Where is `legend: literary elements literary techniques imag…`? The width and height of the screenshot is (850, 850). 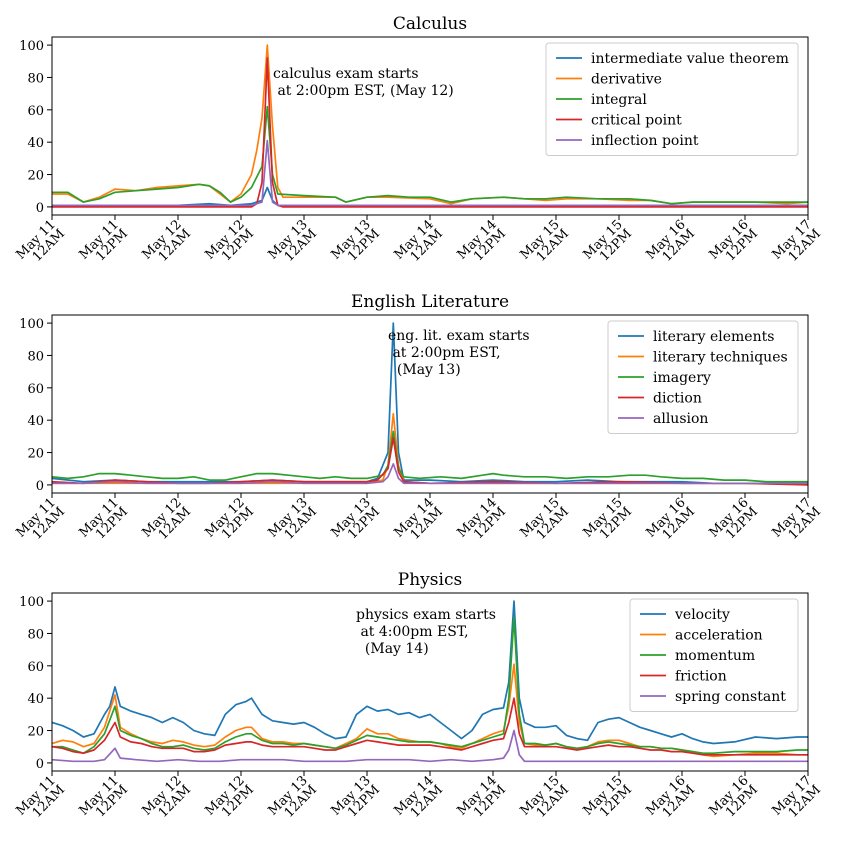
legend: literary elements literary techniques imag… is located at coordinates (703, 377).